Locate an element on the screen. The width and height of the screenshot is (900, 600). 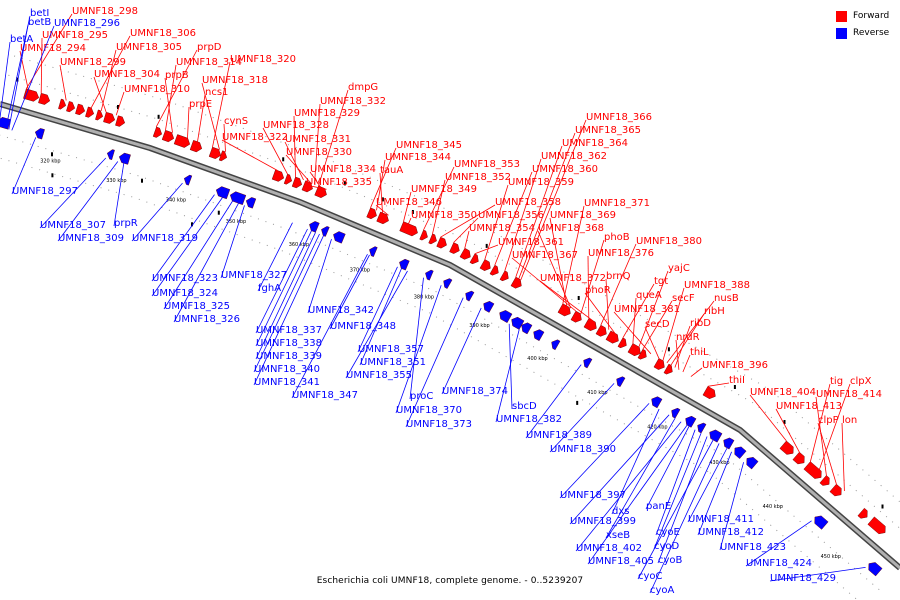
forward-label-ribH-leader is located at coordinates (687, 339).